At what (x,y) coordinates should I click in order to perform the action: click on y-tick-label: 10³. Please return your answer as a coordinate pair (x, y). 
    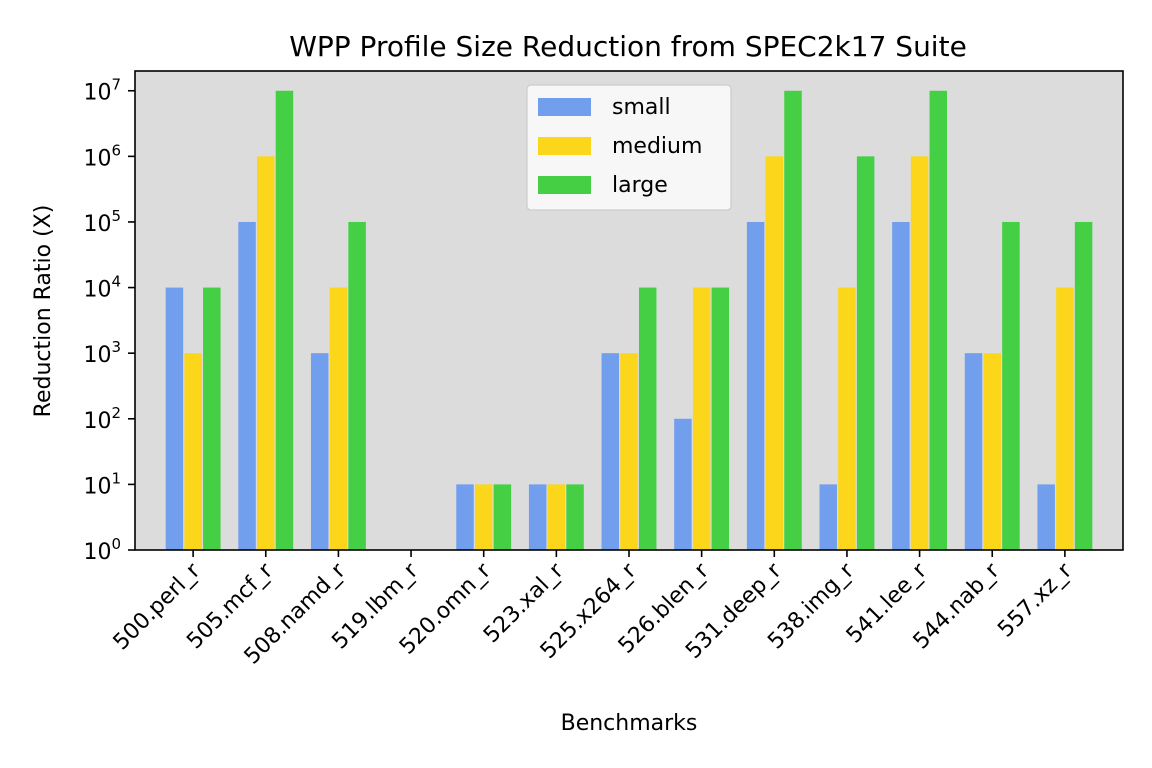
    Looking at the image, I should click on (102, 353).